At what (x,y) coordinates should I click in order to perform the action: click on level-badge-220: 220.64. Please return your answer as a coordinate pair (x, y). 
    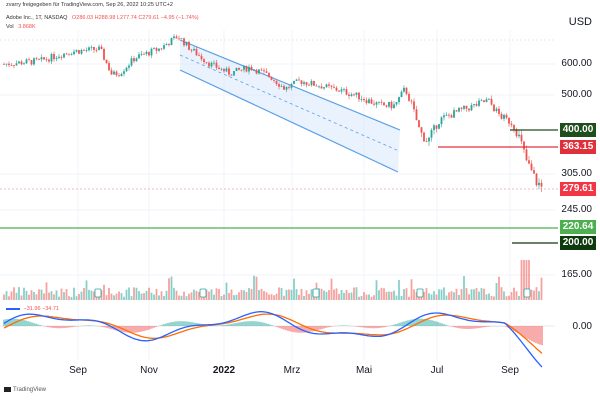
    Looking at the image, I should click on (578, 227).